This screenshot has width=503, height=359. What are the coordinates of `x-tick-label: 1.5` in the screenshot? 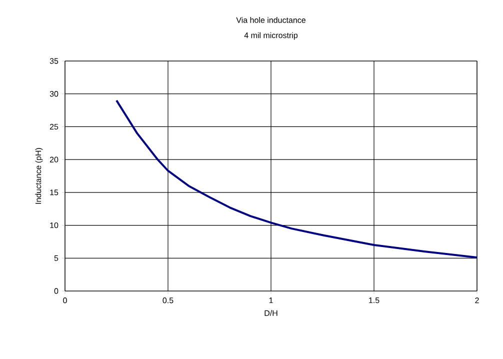 It's located at (374, 301).